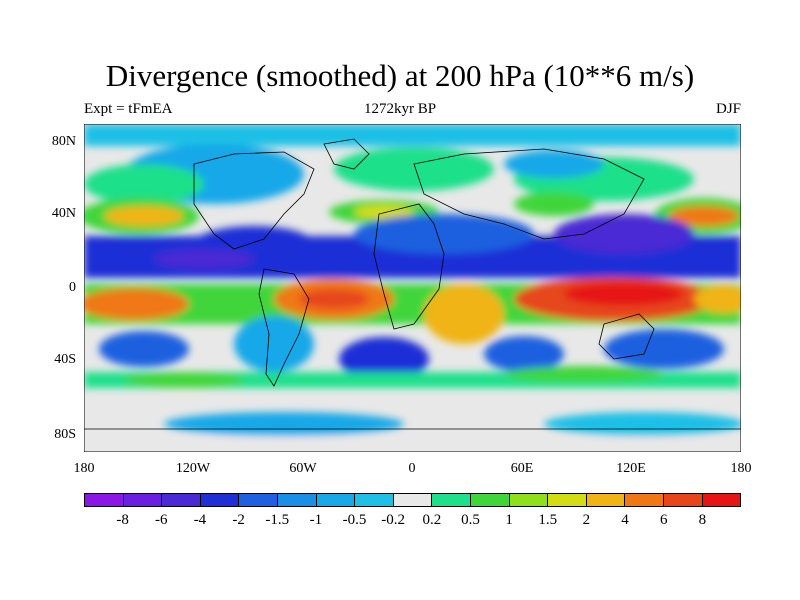  I want to click on colorbar-label: -6, so click(161, 520).